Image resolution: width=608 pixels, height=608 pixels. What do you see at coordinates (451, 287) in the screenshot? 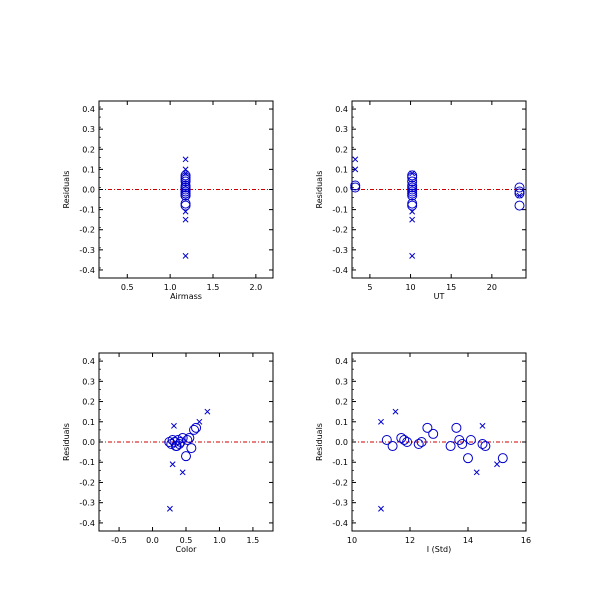
I see `x-tick-label: 15` at bounding box center [451, 287].